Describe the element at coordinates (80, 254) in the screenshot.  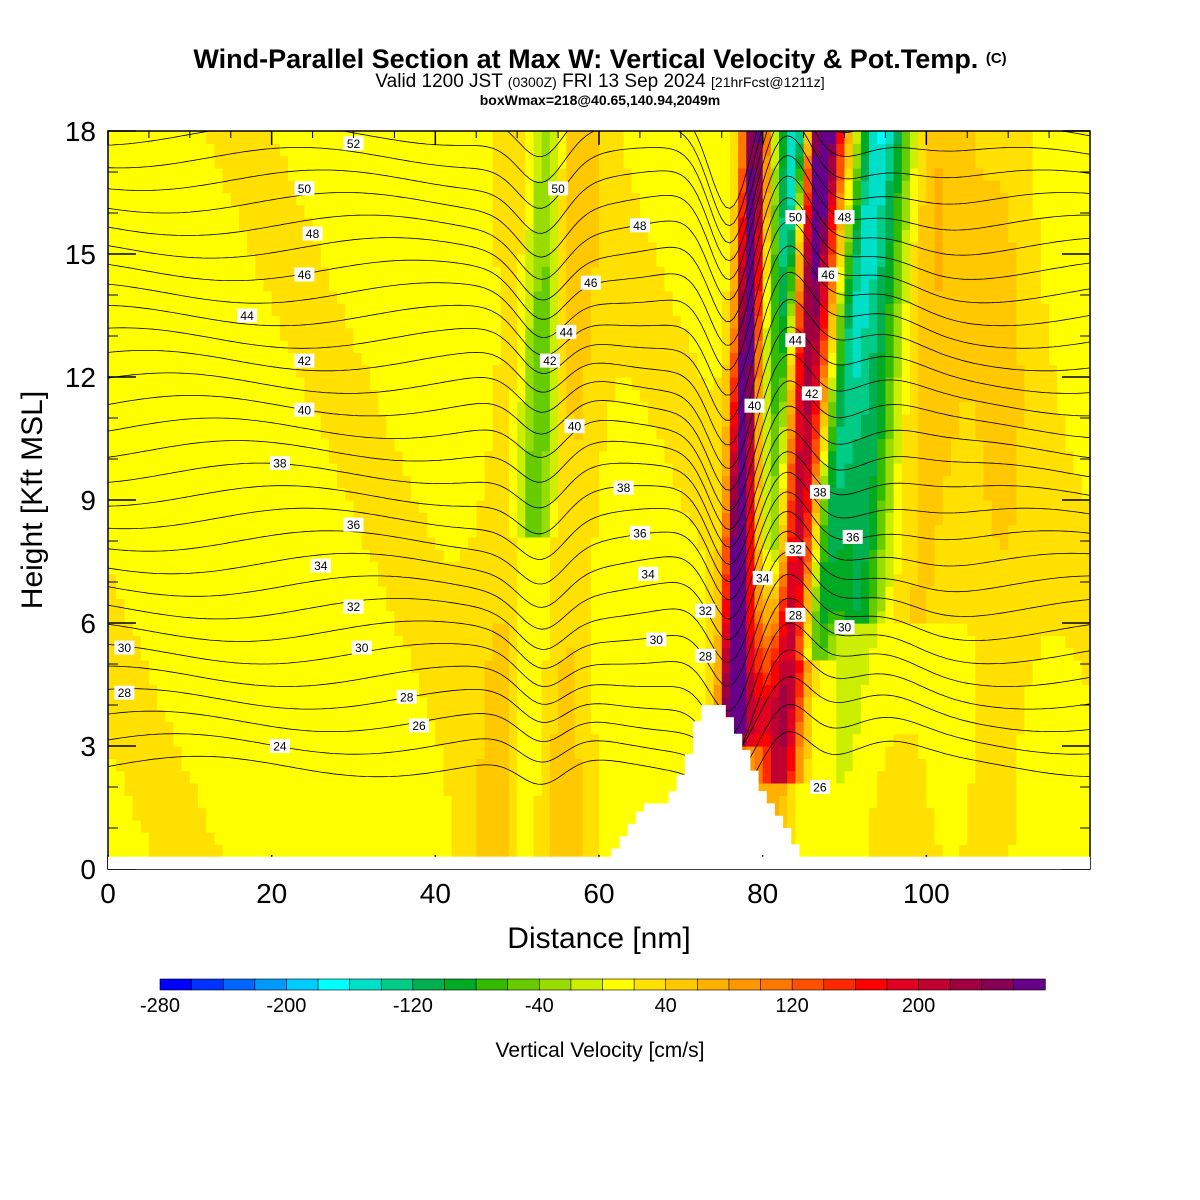
I see `y-tick-label: 15` at that location.